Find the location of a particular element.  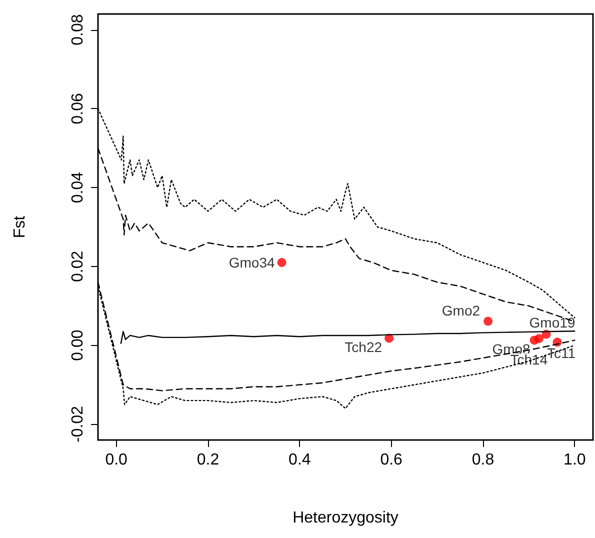

x-tick-label: 0.2 is located at coordinates (208, 460).